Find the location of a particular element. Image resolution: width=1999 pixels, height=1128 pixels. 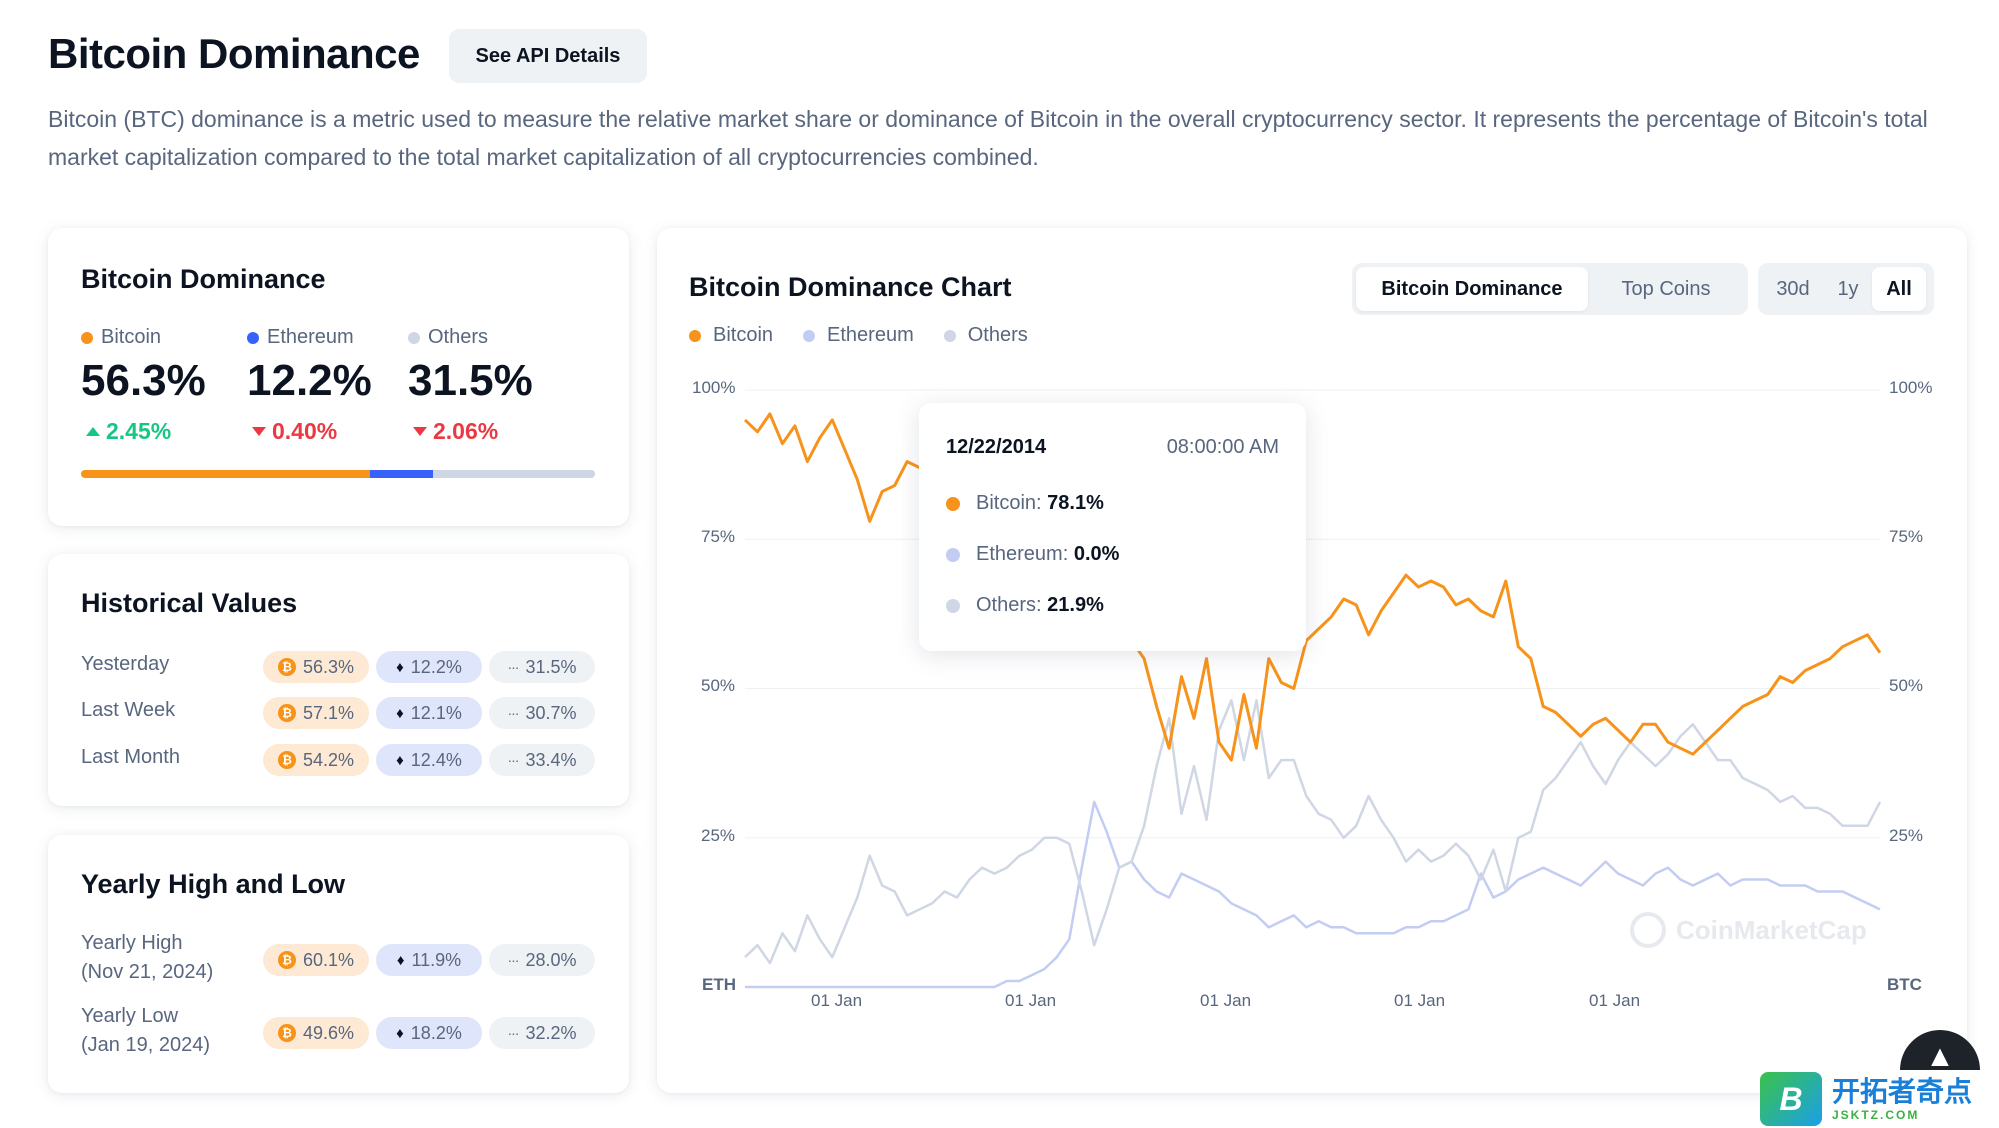

others-dominance-value: 31.5% is located at coordinates (470, 380).